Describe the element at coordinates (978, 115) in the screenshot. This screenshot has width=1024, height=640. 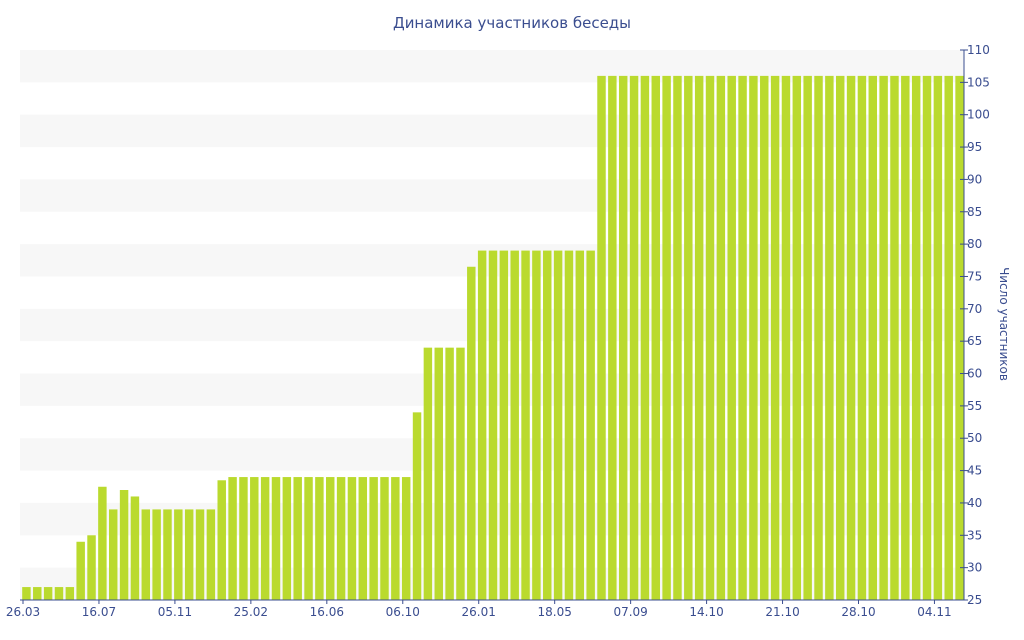
I see `y-tick-label: 100` at that location.